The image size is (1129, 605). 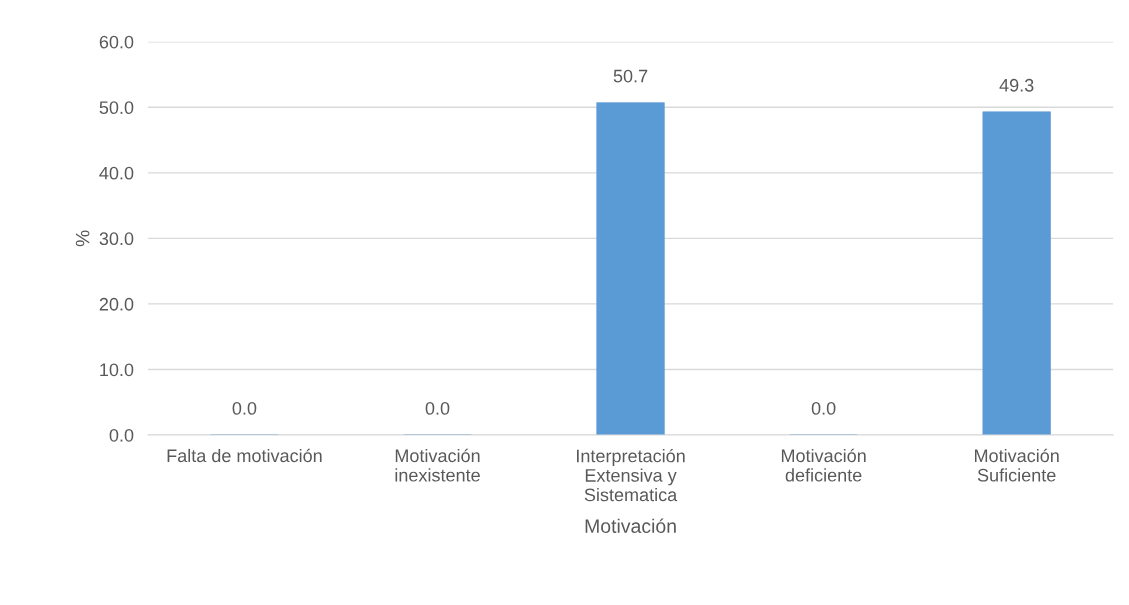 I want to click on x-tick-label: Falta de motivación, so click(x=244, y=455).